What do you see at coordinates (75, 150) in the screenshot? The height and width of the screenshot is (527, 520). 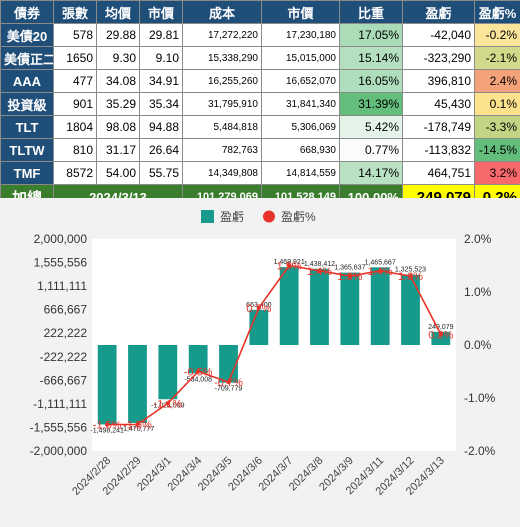 I see `qty-cell: 810` at bounding box center [75, 150].